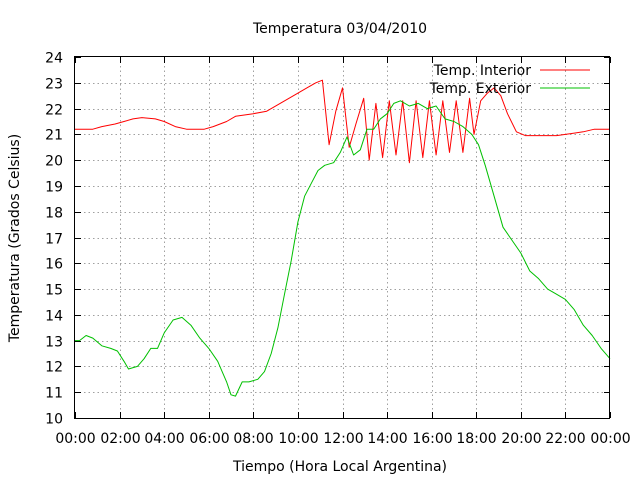  Describe the element at coordinates (54, 188) in the screenshot. I see `y-tick-label: 19` at that location.